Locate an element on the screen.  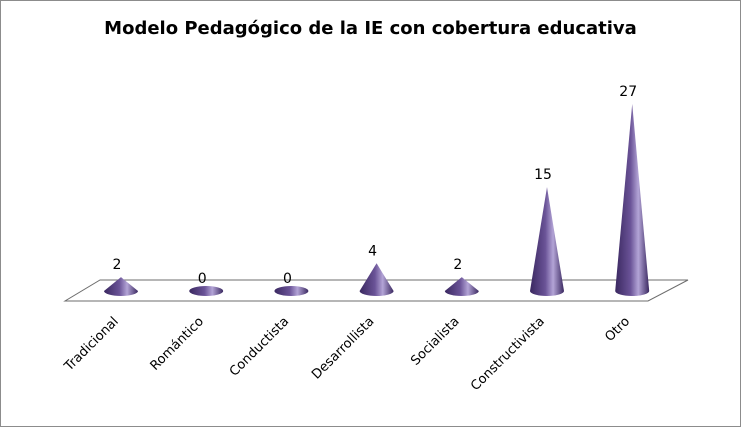
value-label-4: 2 is located at coordinates (457, 265).